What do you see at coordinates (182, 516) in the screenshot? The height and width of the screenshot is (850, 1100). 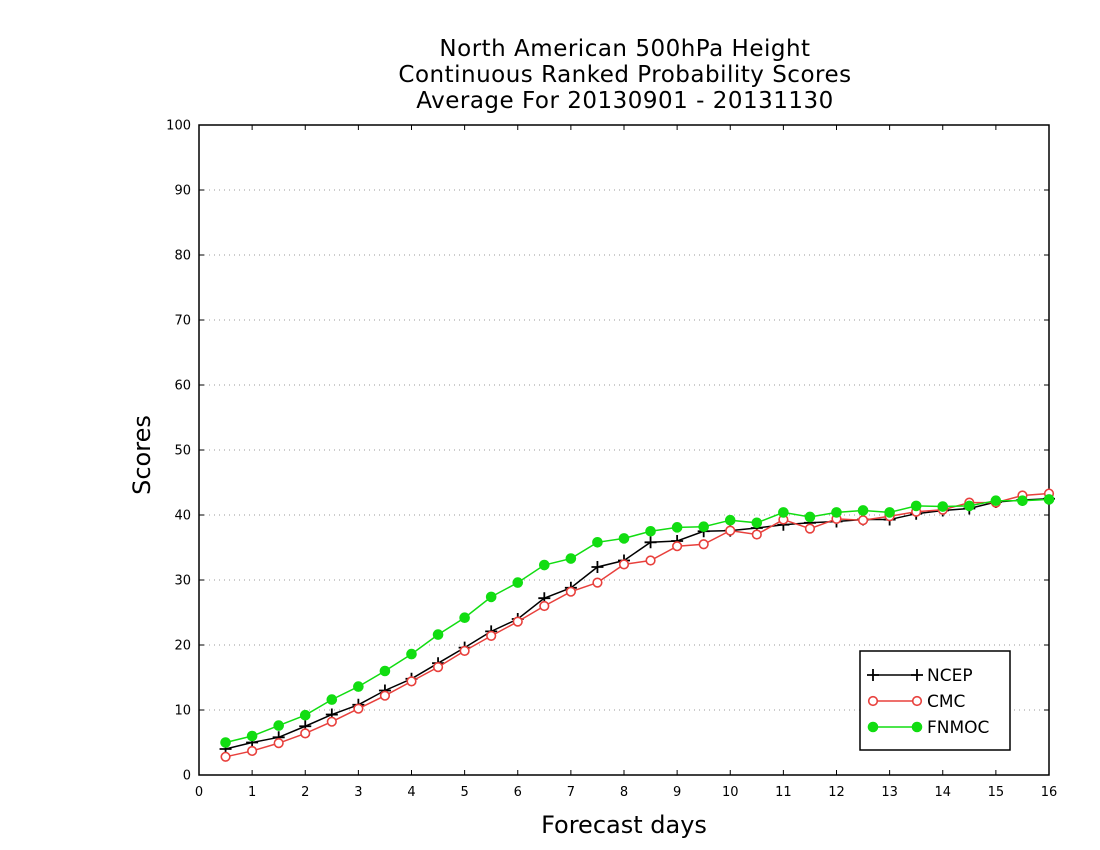 I see `y-tick-label: 40` at bounding box center [182, 516].